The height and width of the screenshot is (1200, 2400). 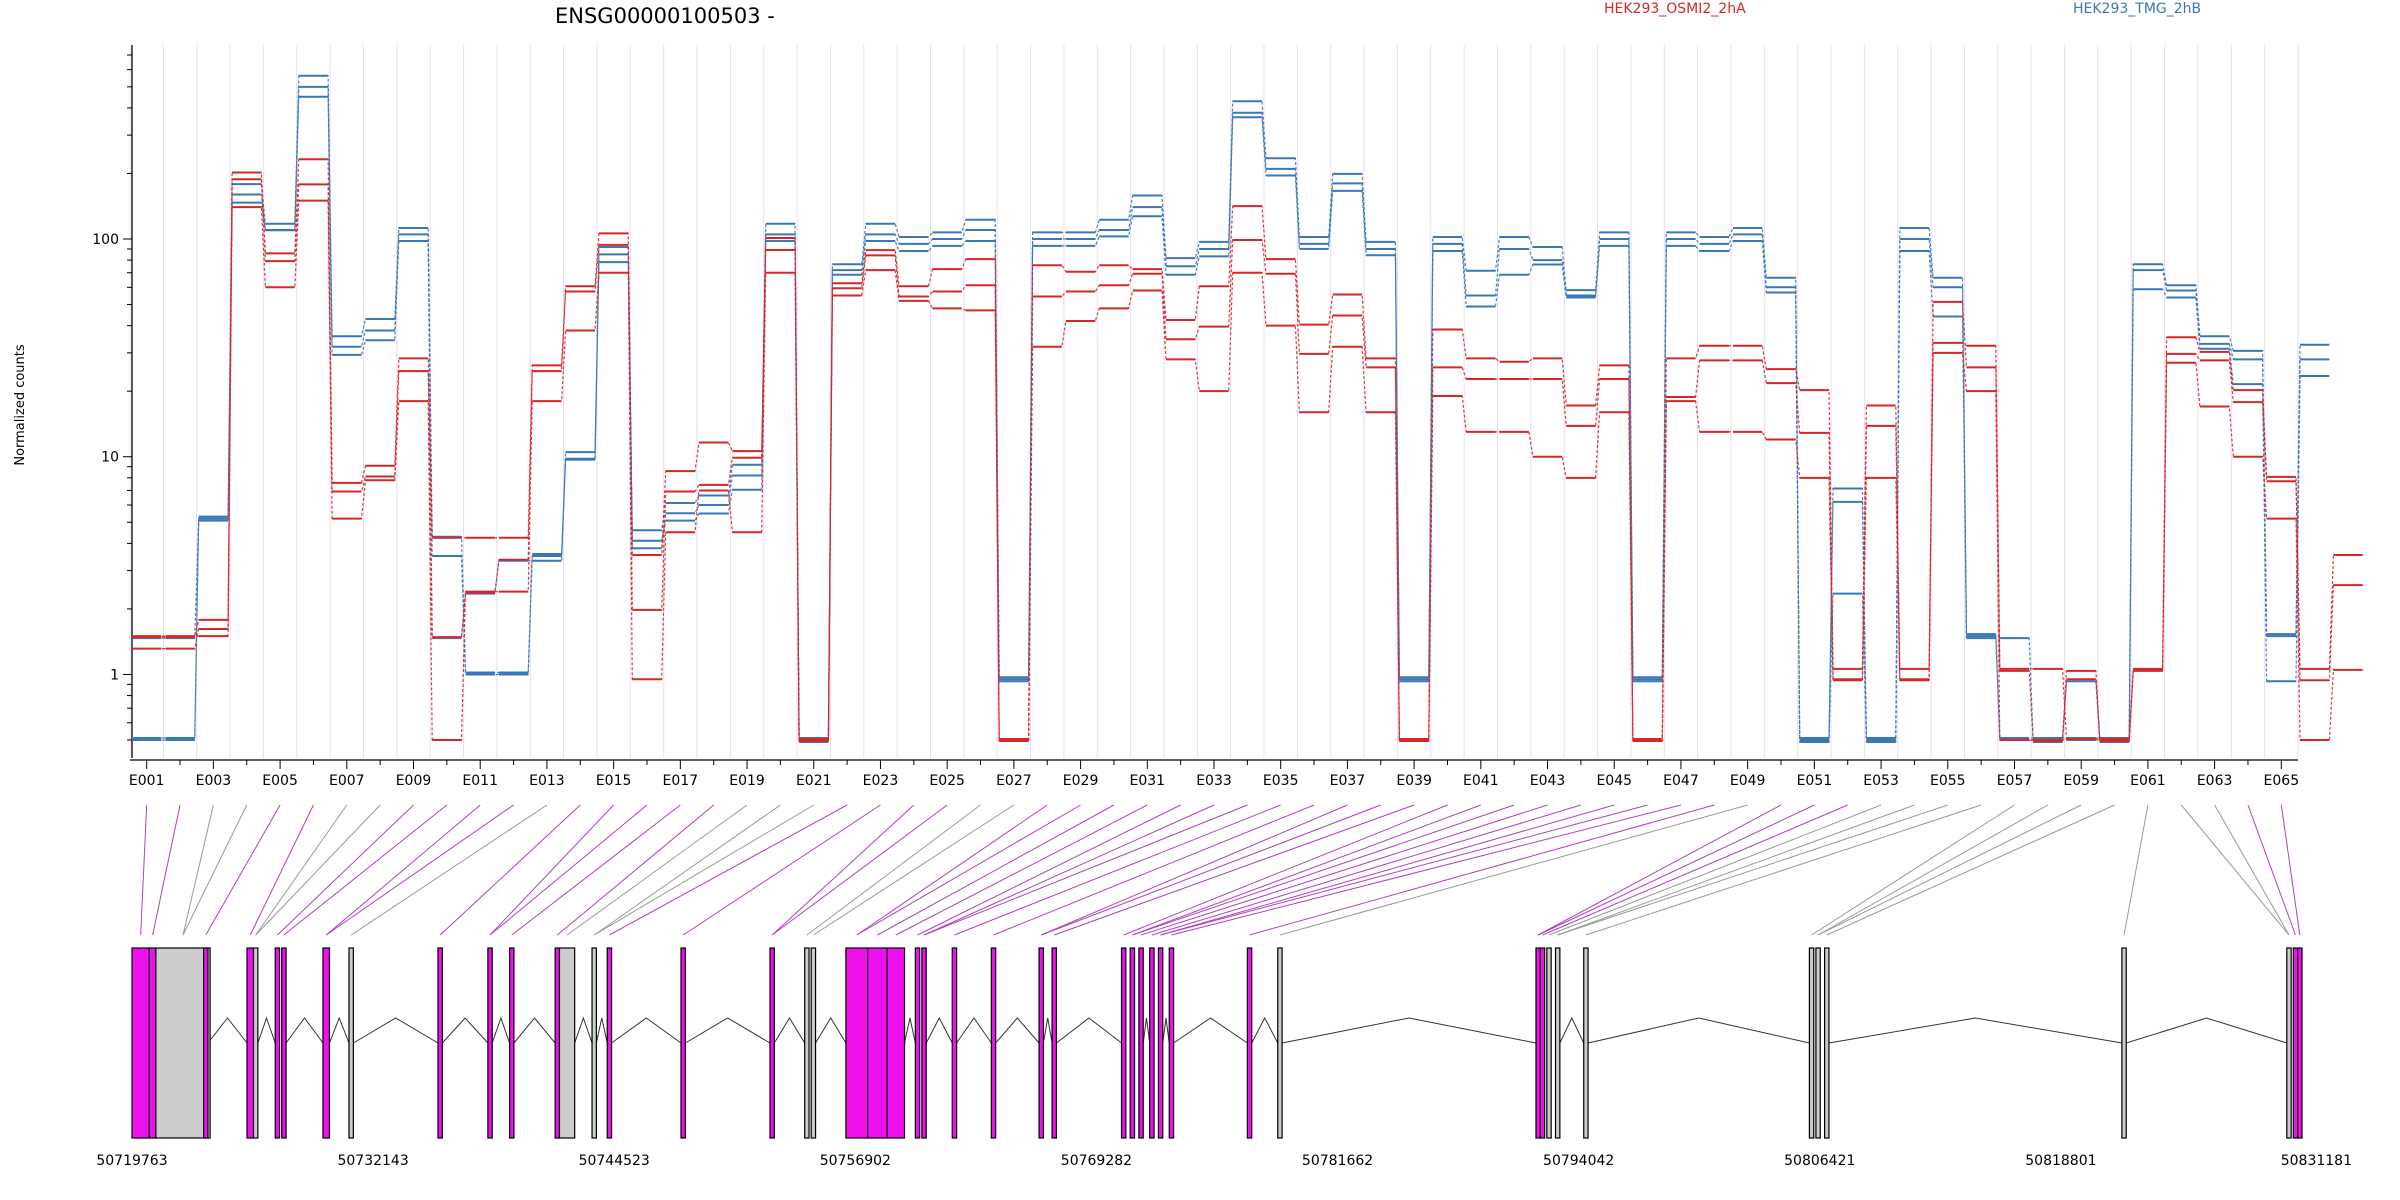 I want to click on x-tick-label: E055, so click(x=1948, y=781).